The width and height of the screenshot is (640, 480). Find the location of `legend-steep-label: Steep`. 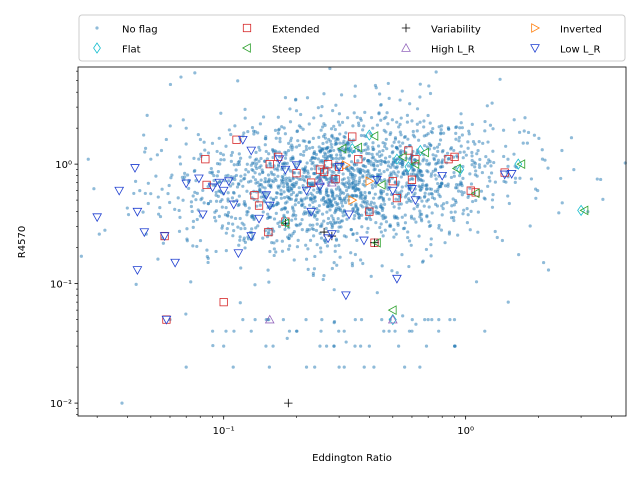

legend-steep-label: Steep is located at coordinates (286, 50).